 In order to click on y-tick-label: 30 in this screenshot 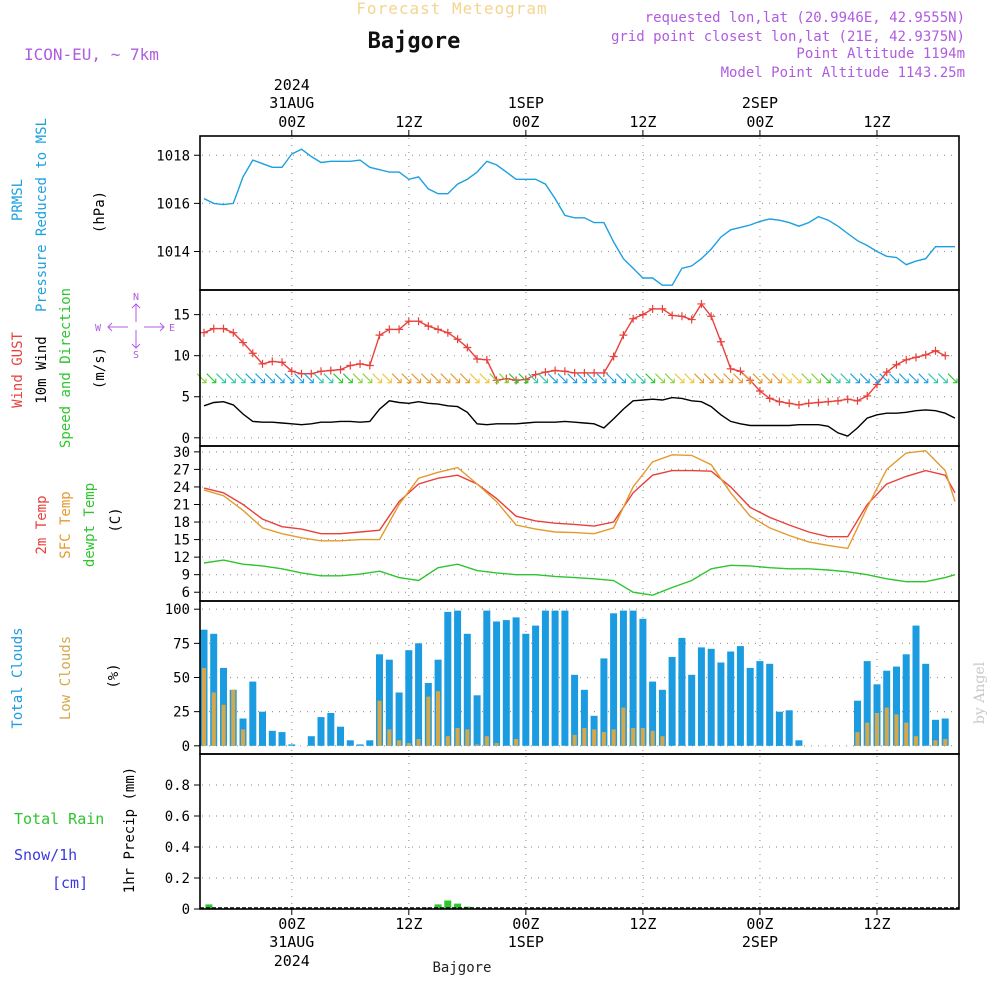, I will do `click(181, 453)`.